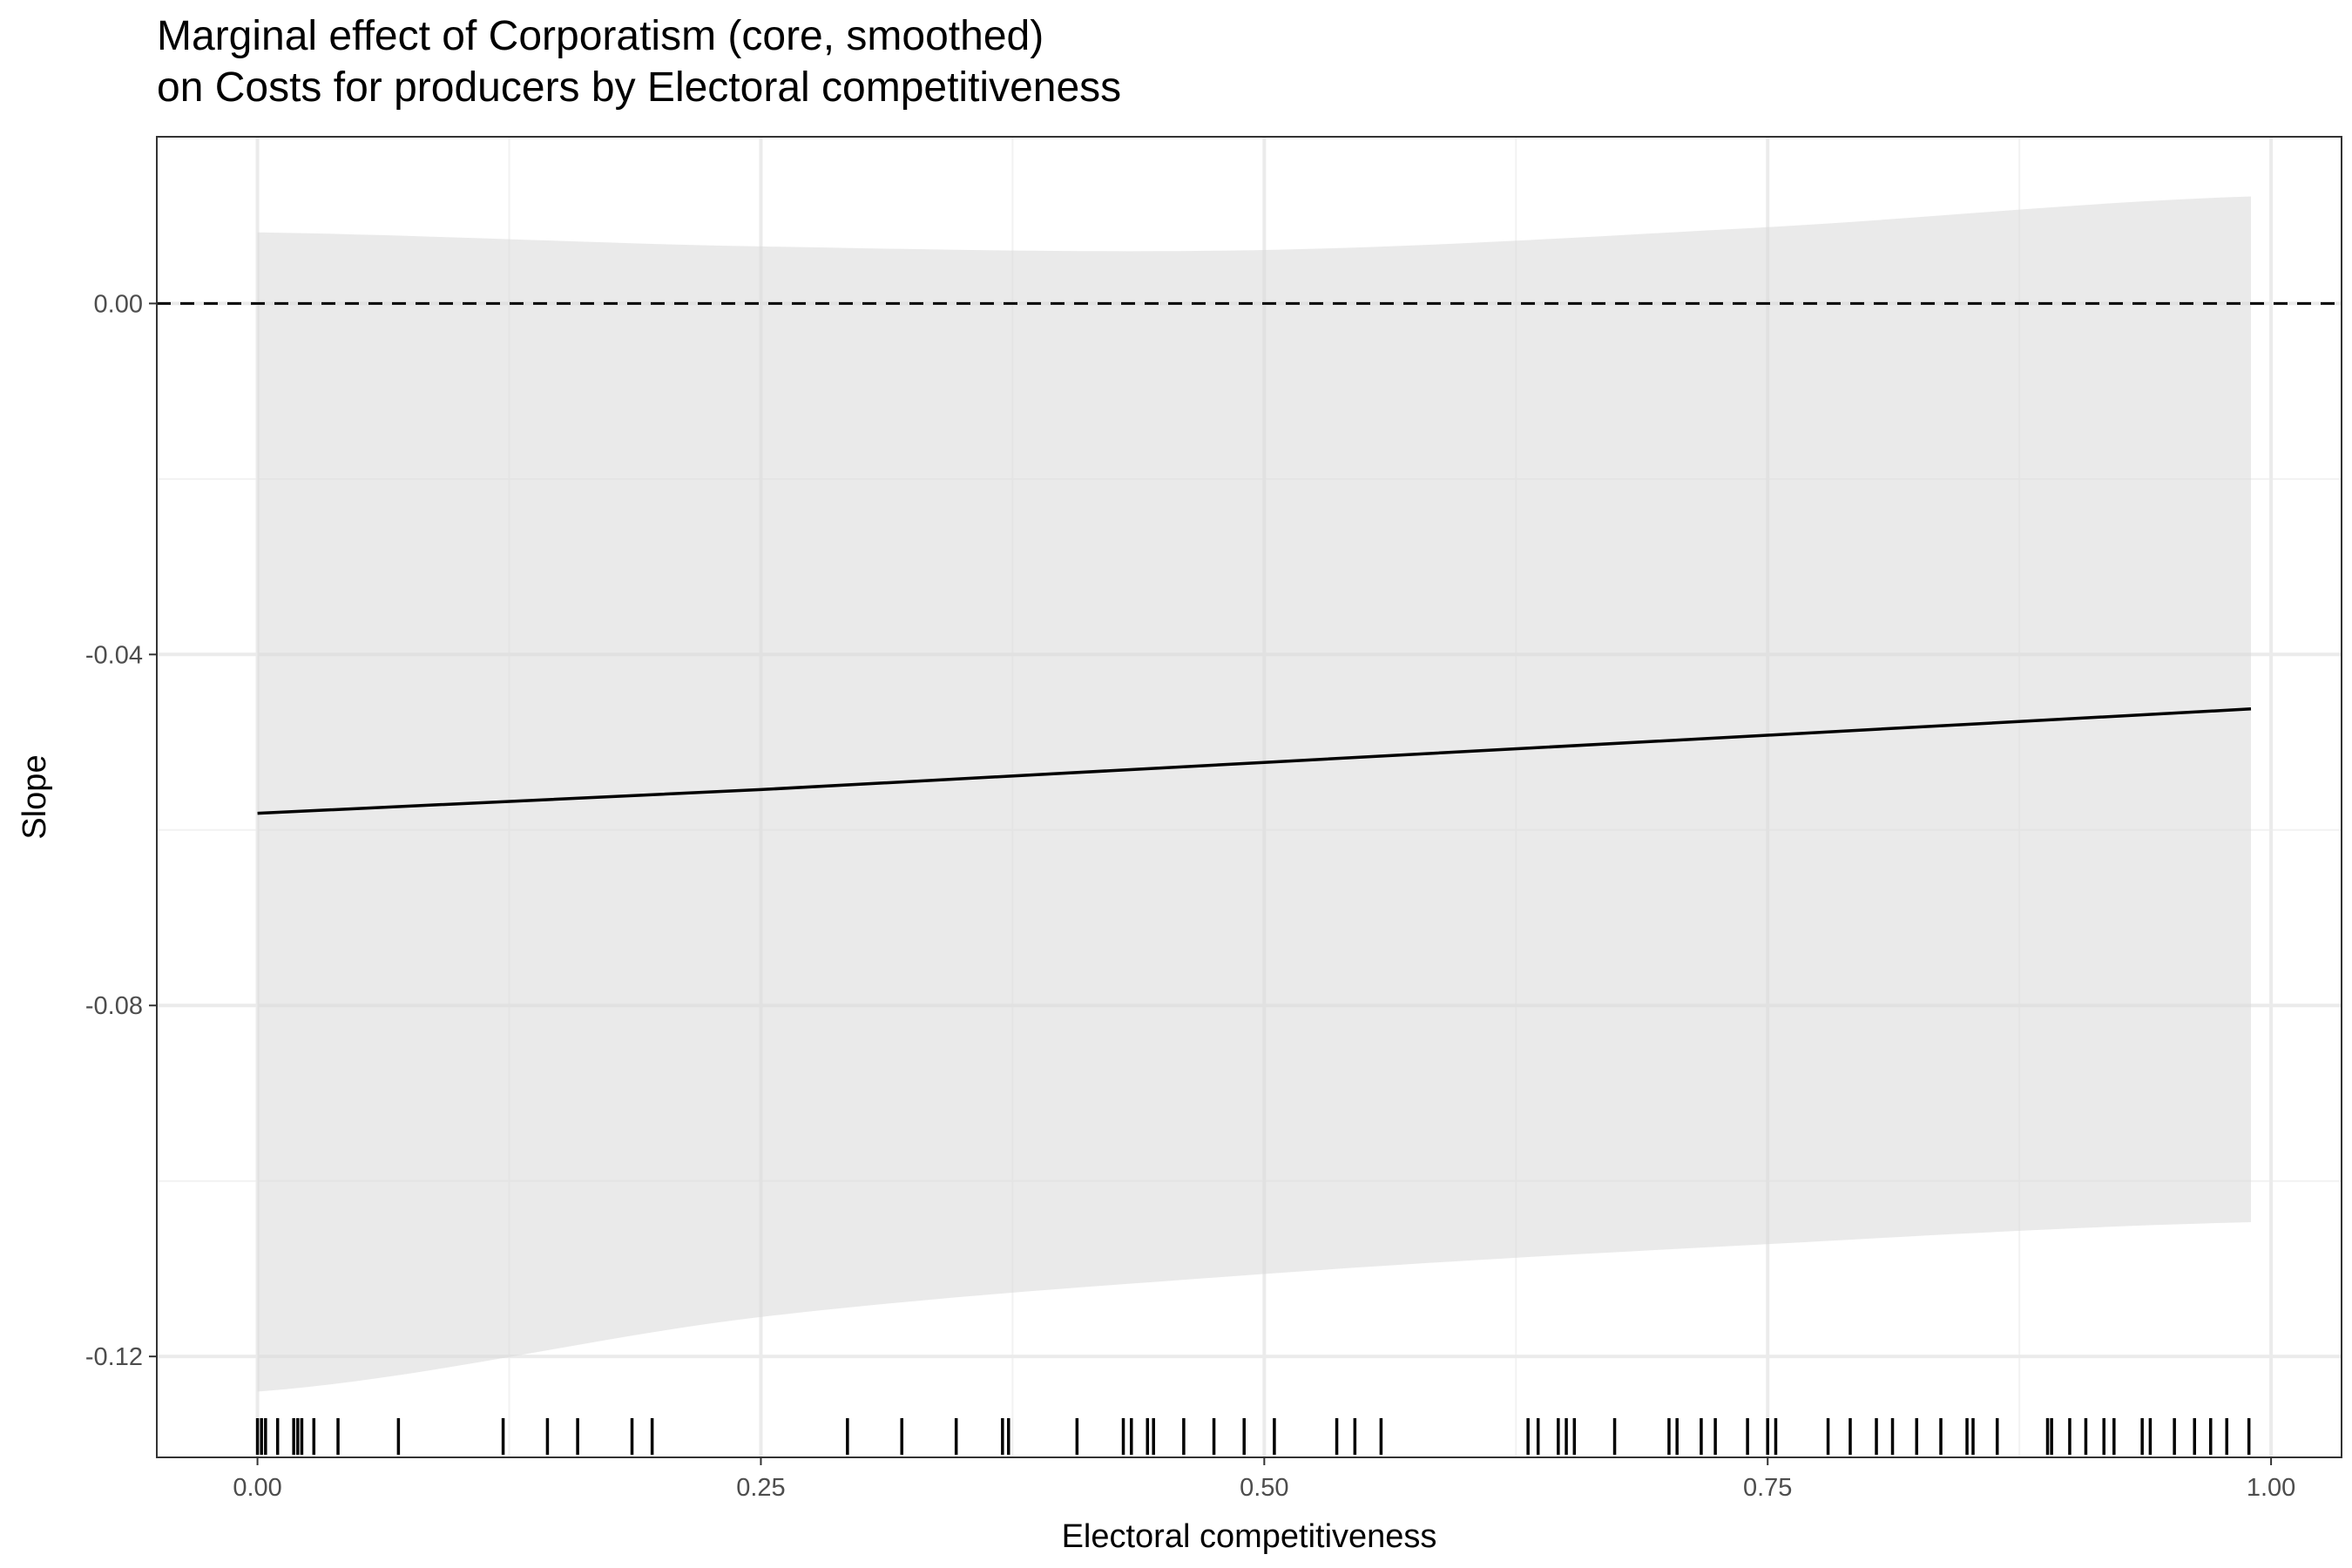 The image size is (2352, 1568). Describe the element at coordinates (1250, 1536) in the screenshot. I see `x-axis-title: Electoral competitiveness` at that location.